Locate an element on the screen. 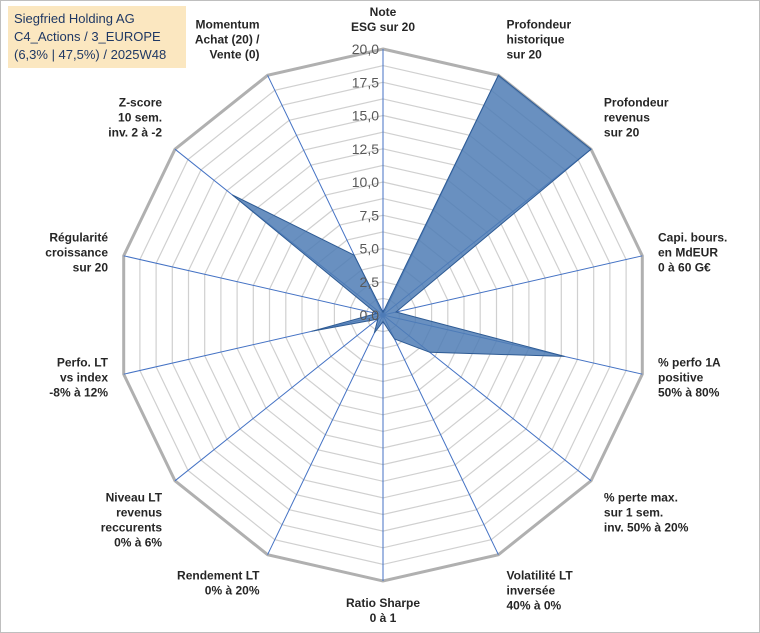 The height and width of the screenshot is (633, 760). axis-label-line: 0% à 20% is located at coordinates (232, 590).